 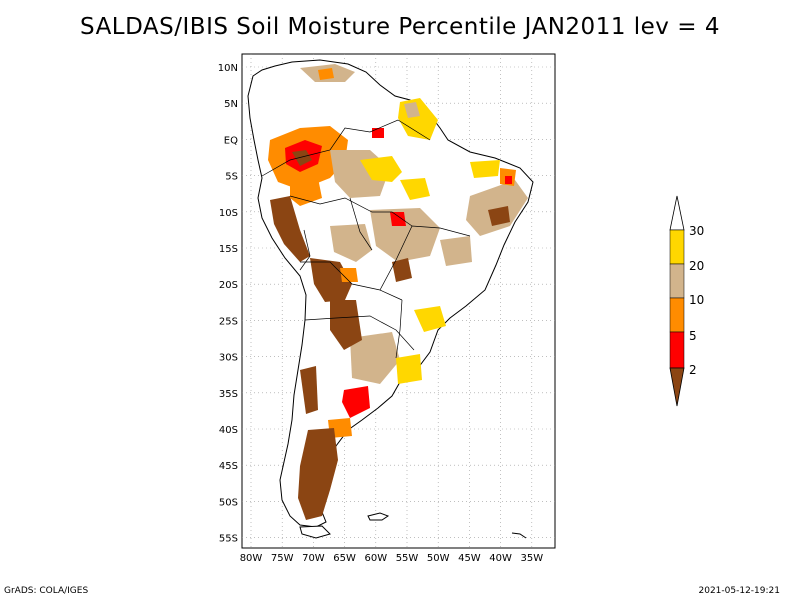 I want to click on patch-orange-north-coast, so click(x=326, y=74).